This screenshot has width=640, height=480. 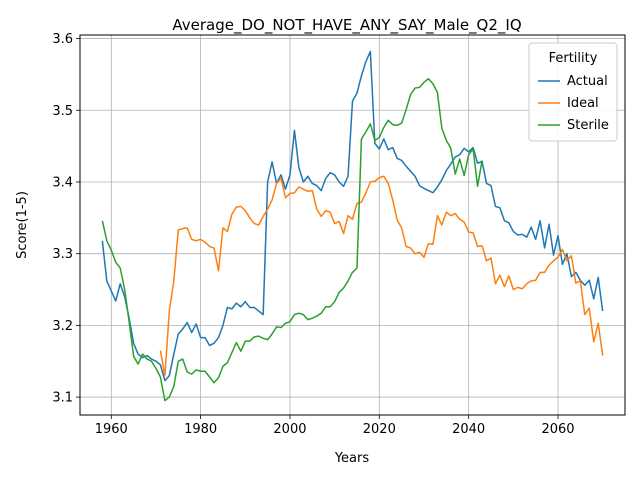 What do you see at coordinates (346, 25) in the screenshot?
I see `chart-title: Average_DO_NOT_HAVE_ANY_SAY_Male_Q2_IQ` at bounding box center [346, 25].